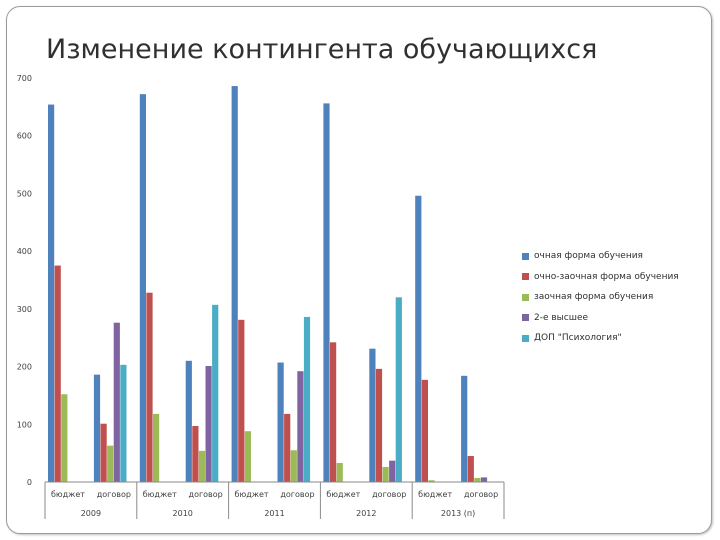 This screenshot has width=720, height=540. Describe the element at coordinates (29, 482) in the screenshot. I see `y-tick-label: 0` at that location.